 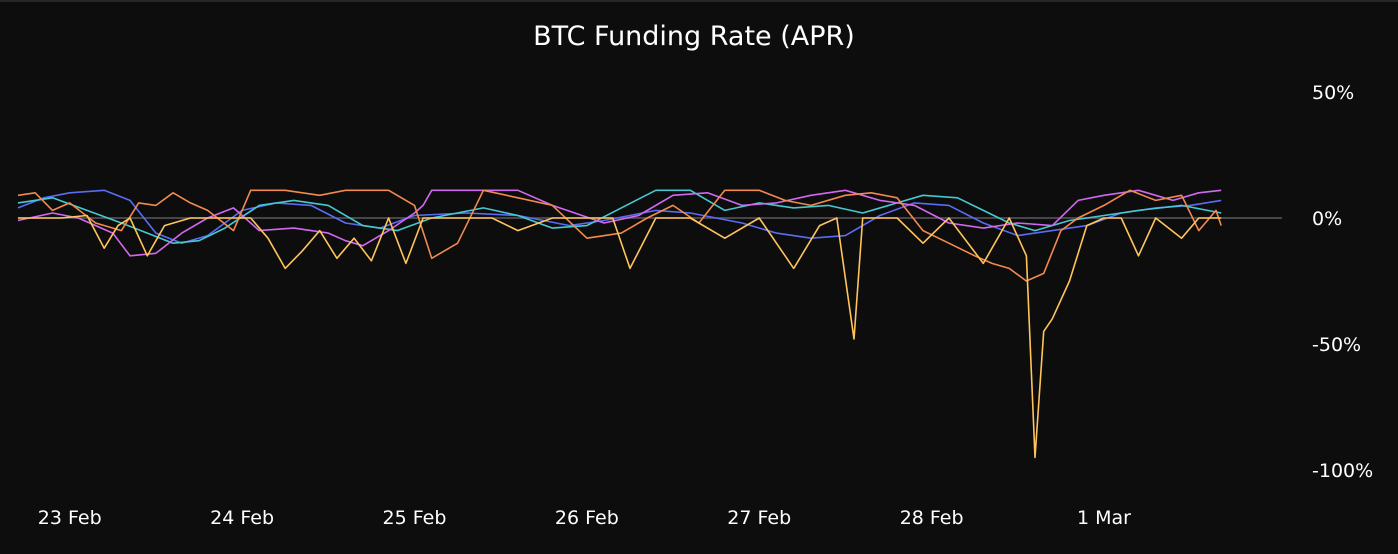 I want to click on chart-title: BTC Funding Rate (APR), so click(x=694, y=36).